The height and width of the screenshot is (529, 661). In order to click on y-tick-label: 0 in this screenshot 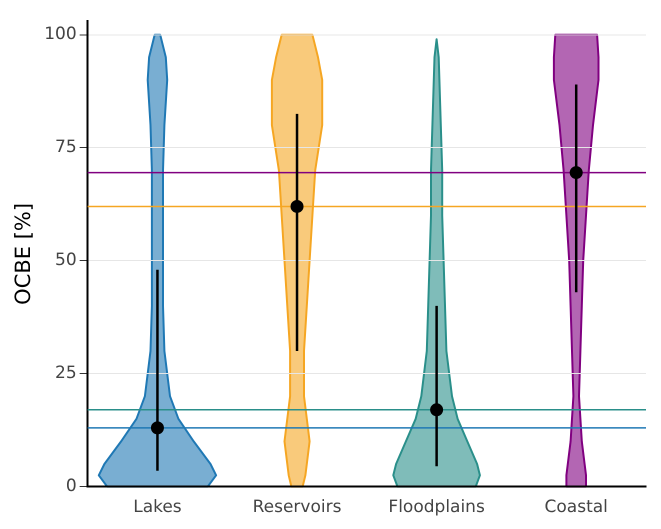, I will do `click(71, 486)`.